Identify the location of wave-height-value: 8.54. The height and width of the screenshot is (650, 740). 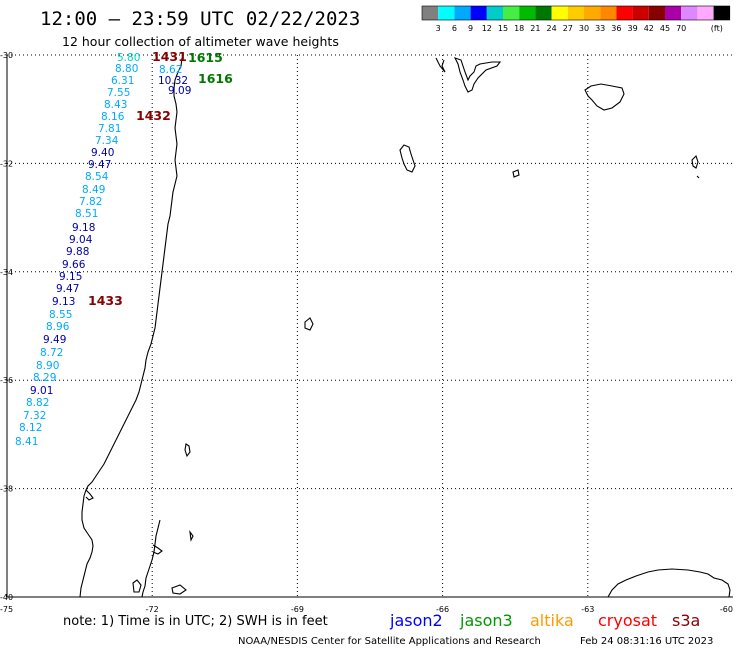
(97, 177).